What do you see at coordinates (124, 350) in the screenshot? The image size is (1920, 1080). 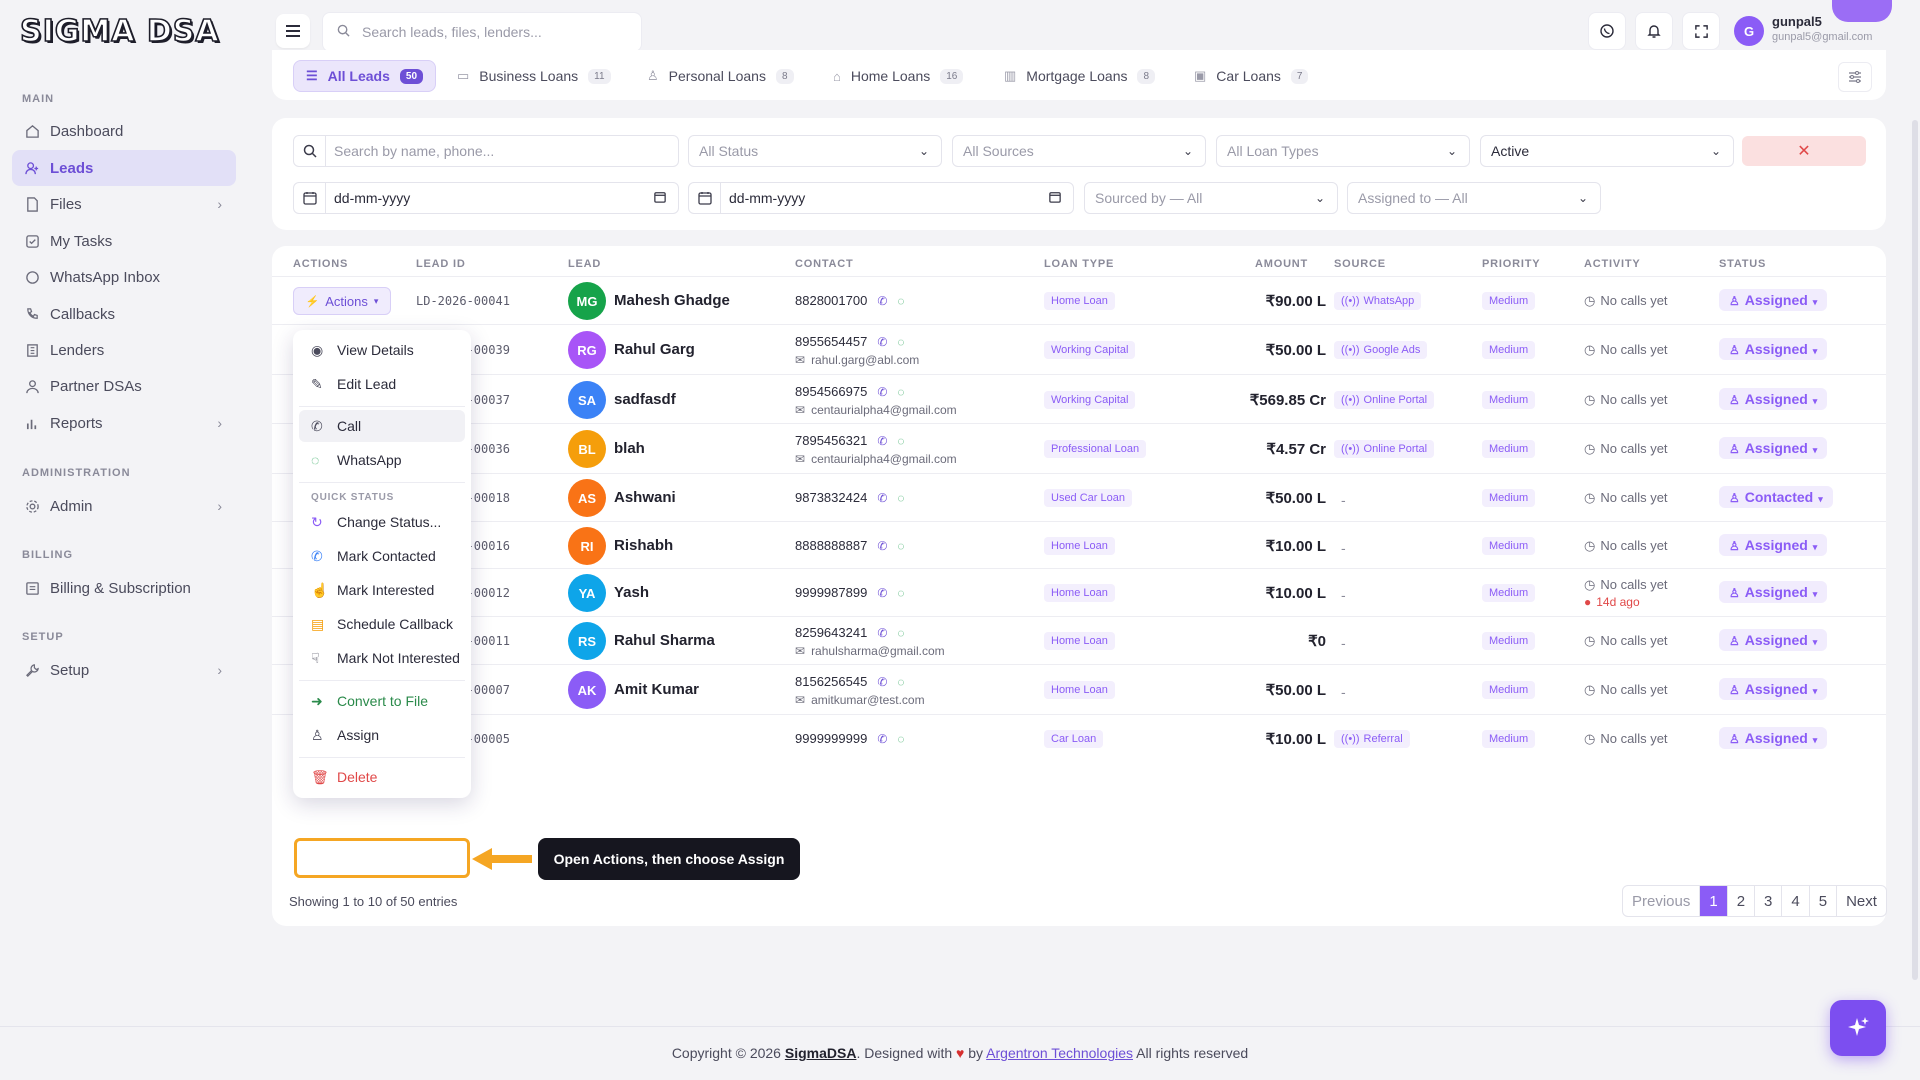 I see `sidebar-item-lenders: Lenders` at bounding box center [124, 350].